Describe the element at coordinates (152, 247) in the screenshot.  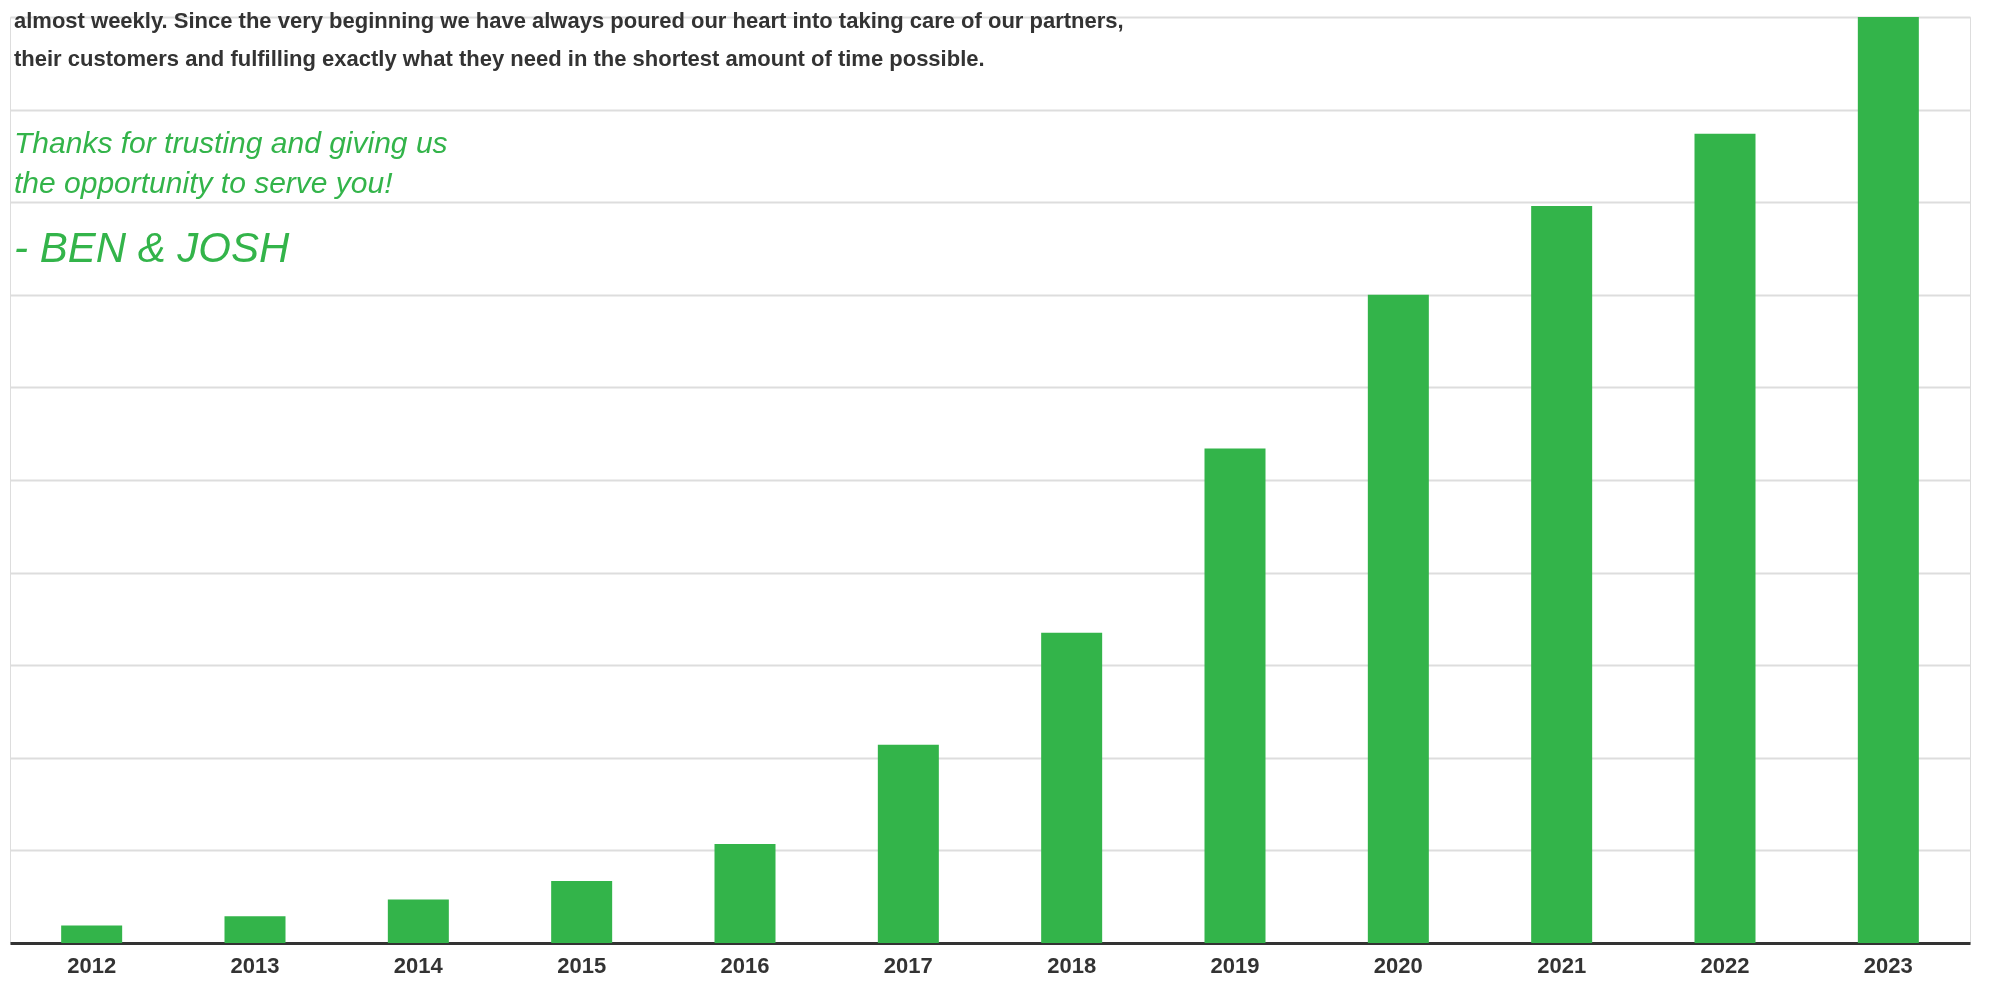
I see `annotation: - BEN & JOSH` at that location.